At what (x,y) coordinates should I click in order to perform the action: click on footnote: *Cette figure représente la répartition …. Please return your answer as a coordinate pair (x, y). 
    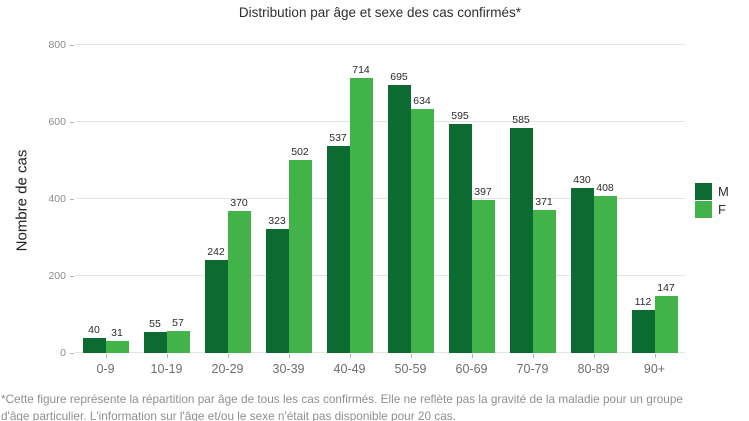
    Looking at the image, I should click on (375, 406).